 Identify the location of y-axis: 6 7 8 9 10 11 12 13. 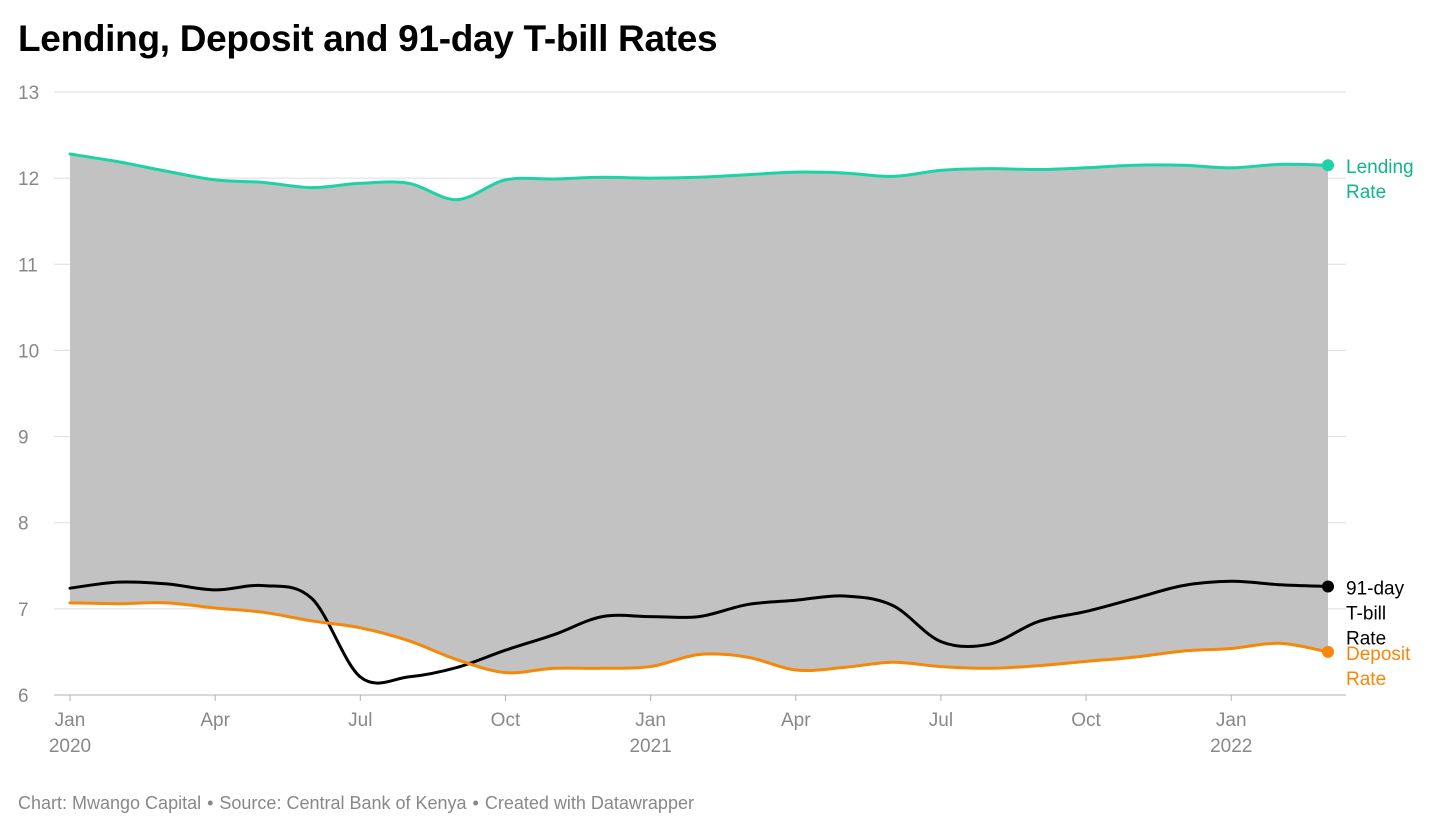
(28, 395).